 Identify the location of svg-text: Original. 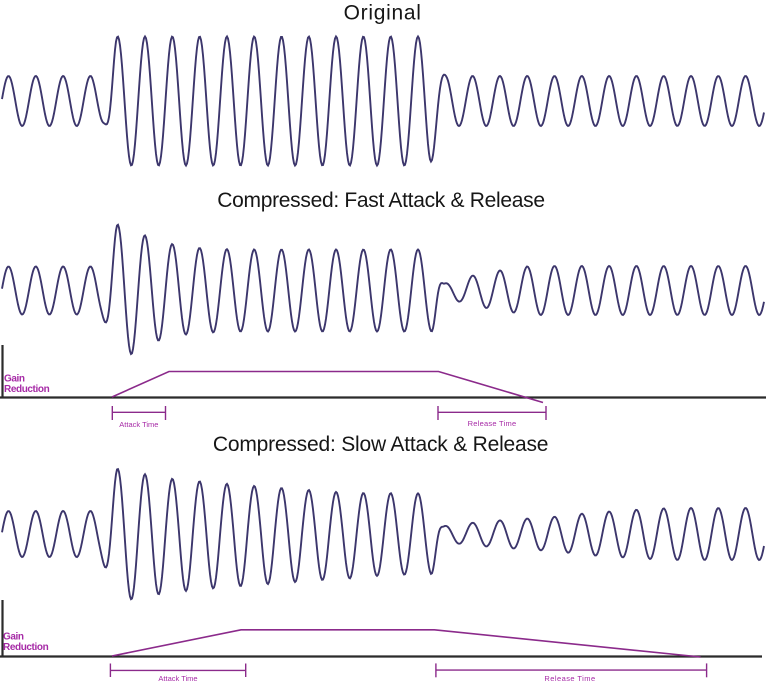
(383, 12).